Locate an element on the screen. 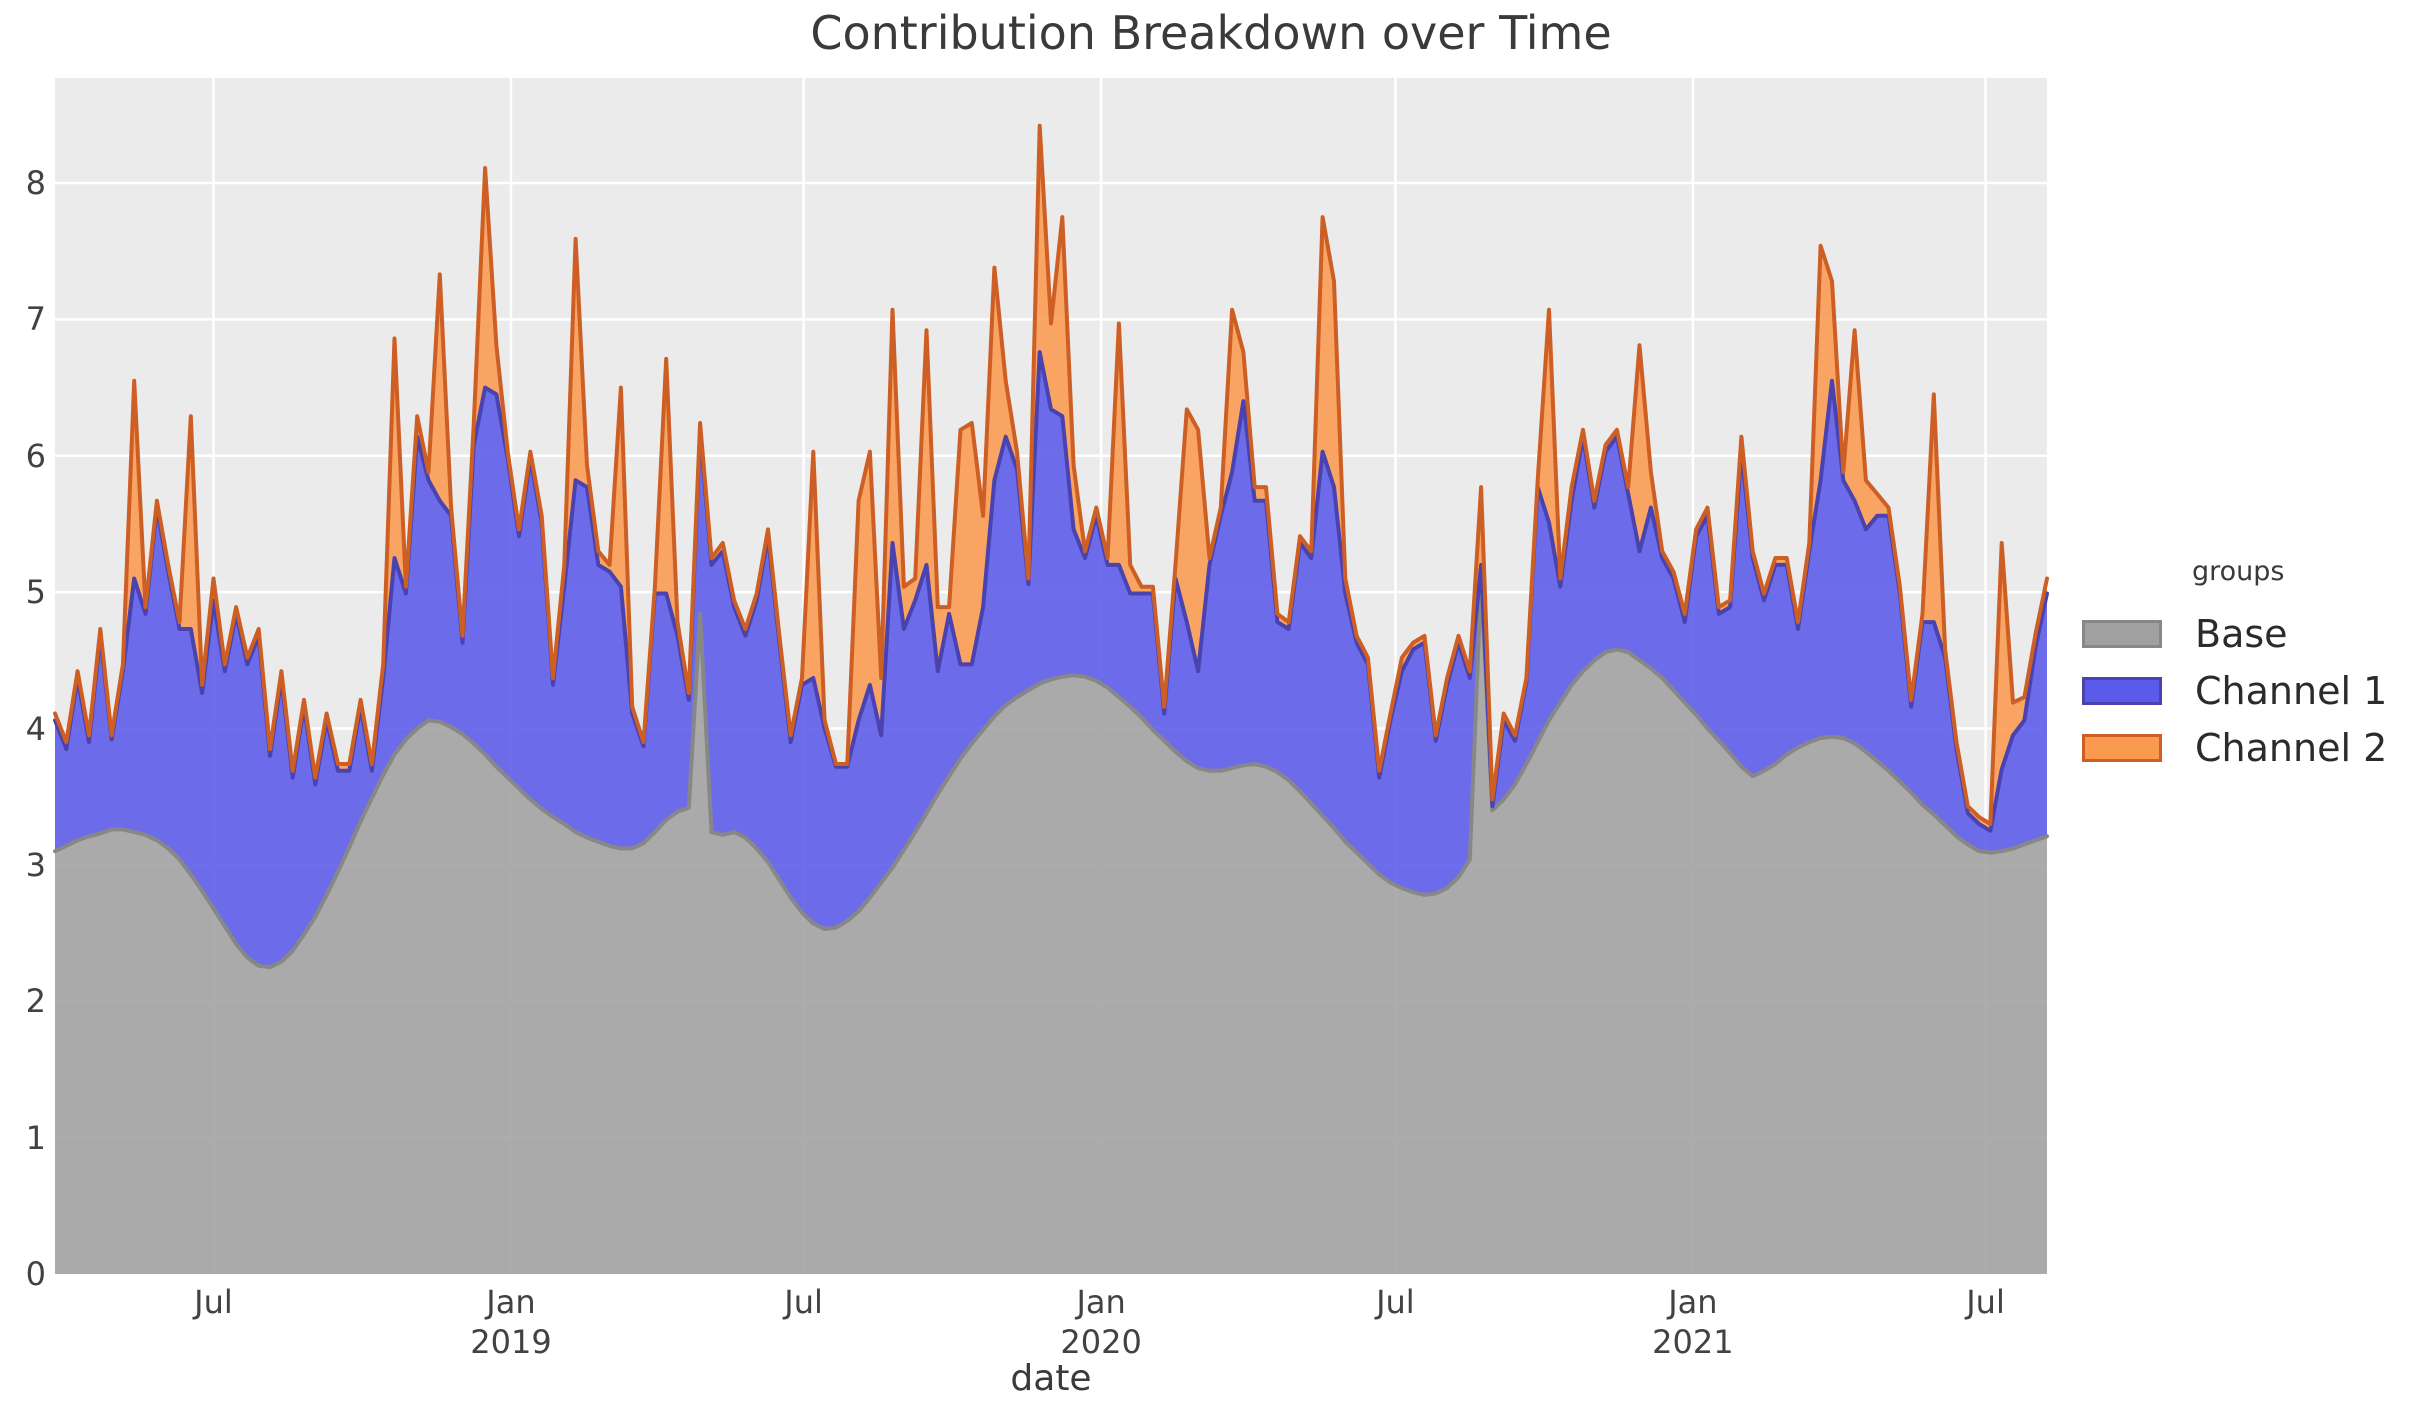 This screenshot has height=1423, width=2423. legend: groups Base Channel 1 Channel 2 is located at coordinates (2247, 666).